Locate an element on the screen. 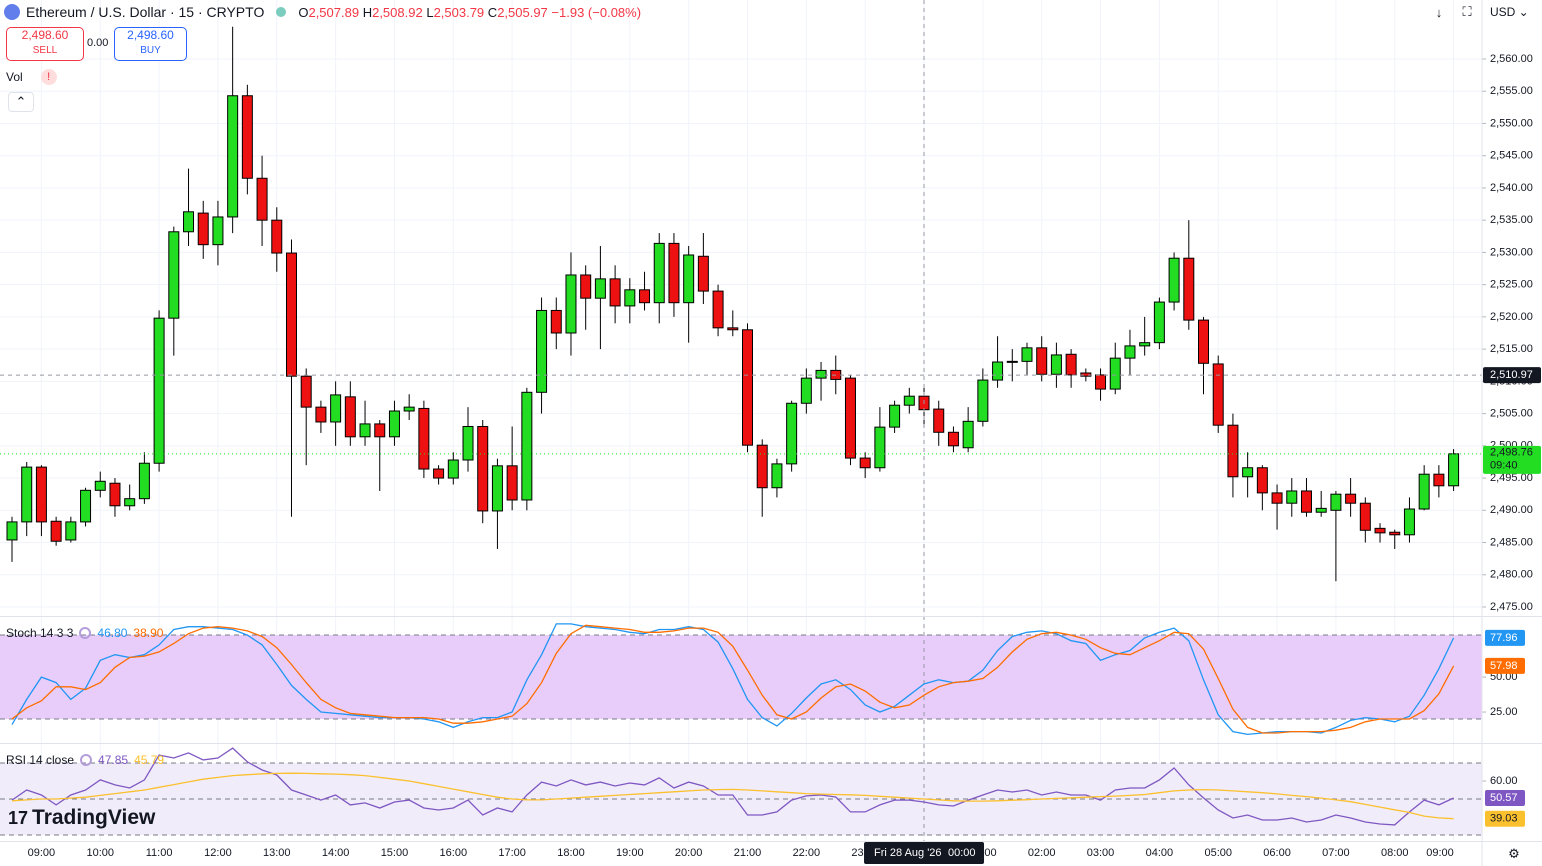  sell-button: 2,498.60 SELL is located at coordinates (45, 44).